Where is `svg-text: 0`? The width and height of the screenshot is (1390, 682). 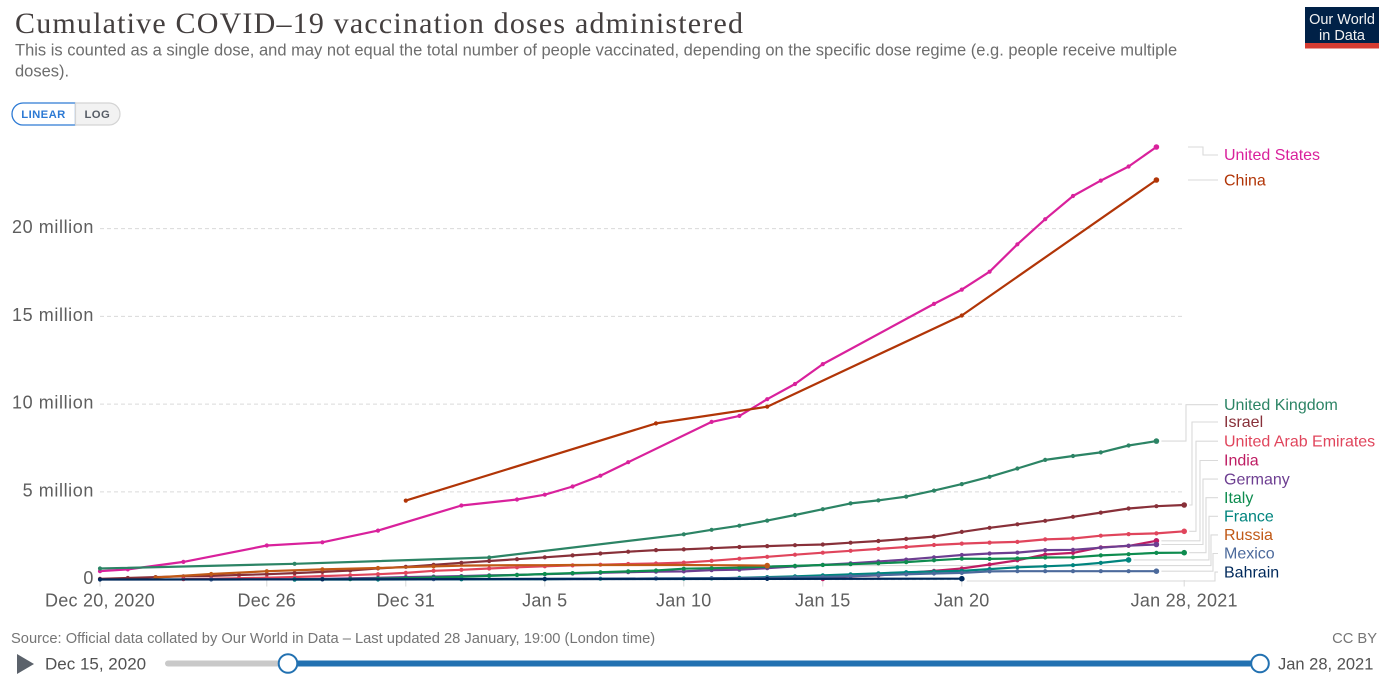 svg-text: 0 is located at coordinates (88, 578).